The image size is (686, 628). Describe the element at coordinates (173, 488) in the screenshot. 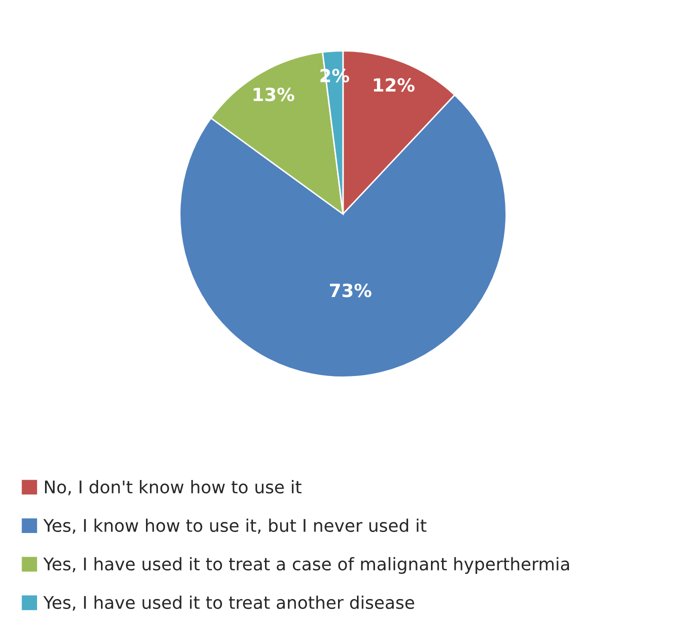

I see `legend-label: No, I don't know how to use it` at that location.